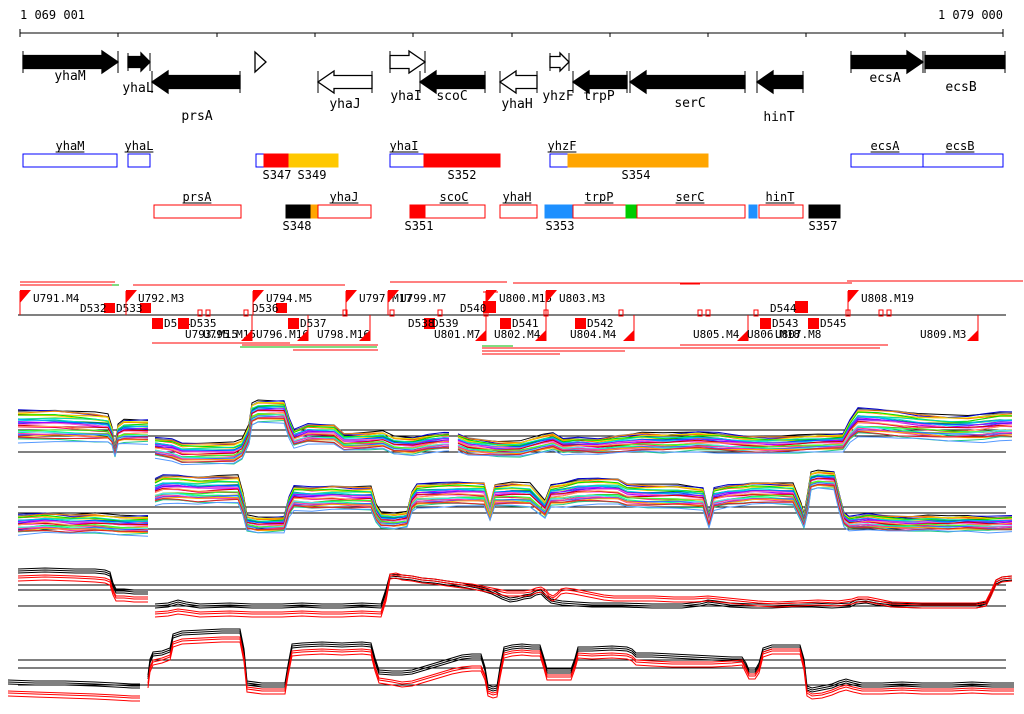 The height and width of the screenshot is (714, 1024). What do you see at coordinates (421, 323) in the screenshot?
I see `probe-label-D538: D538` at bounding box center [421, 323].